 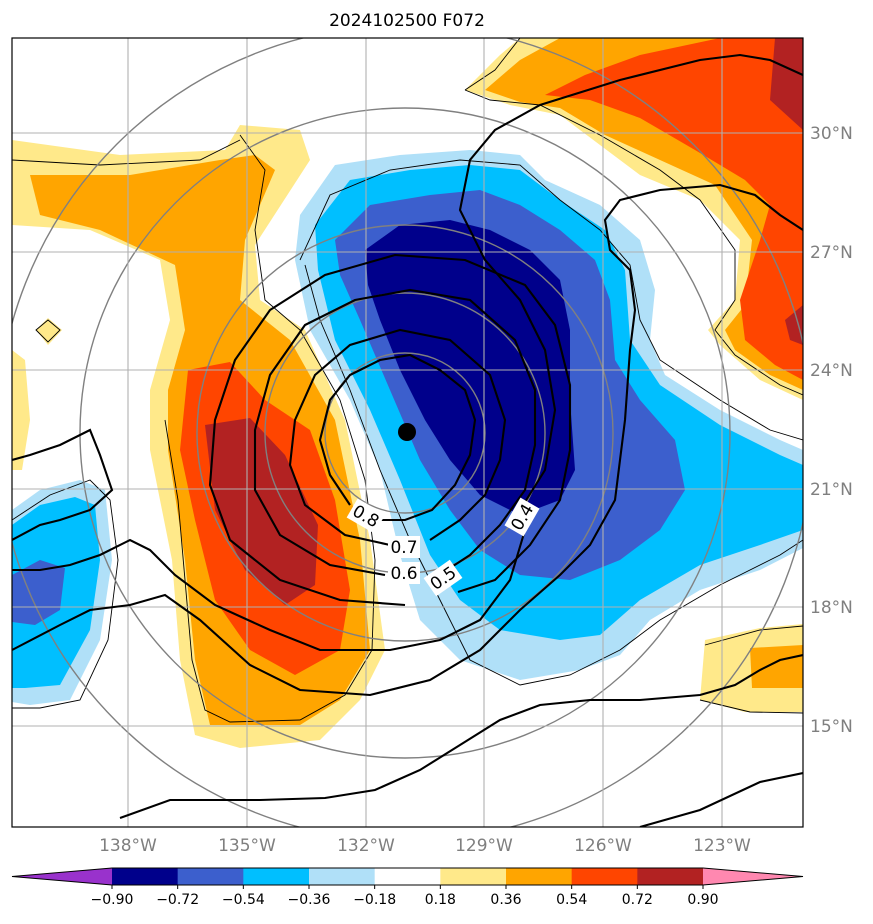 I want to click on lat-label: 30°N, so click(x=831, y=134).